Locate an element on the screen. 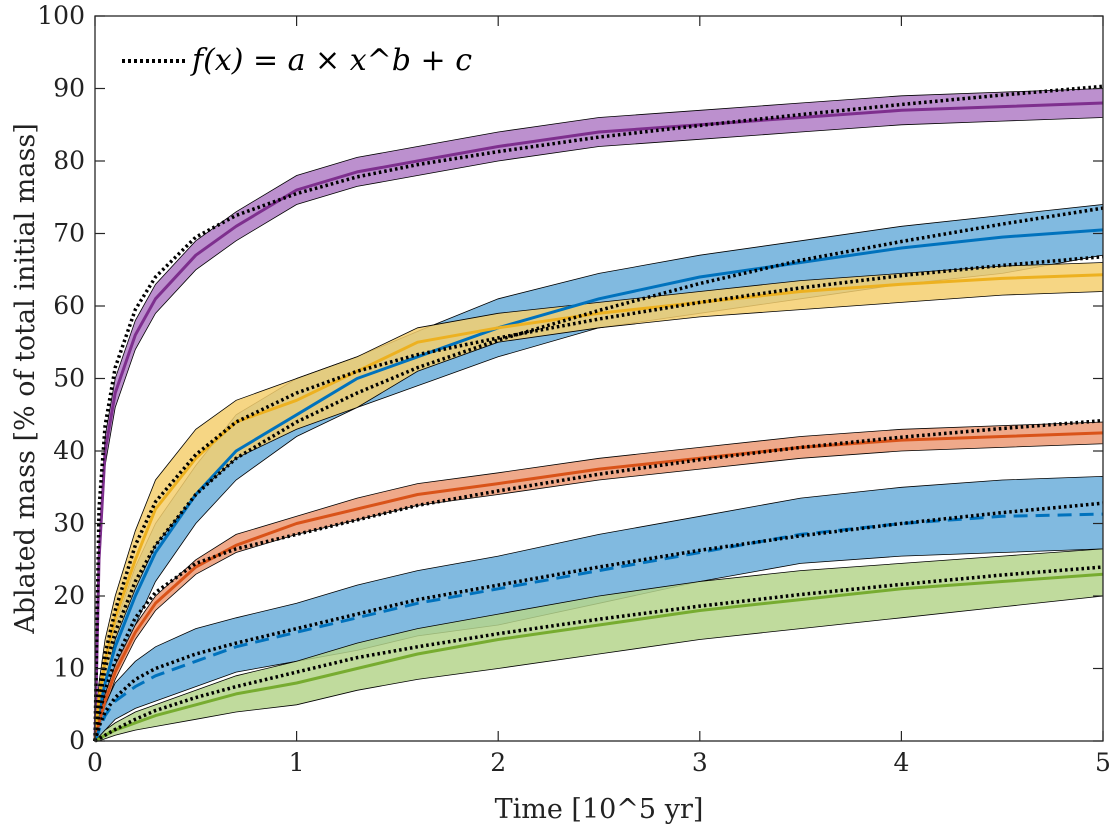 The image size is (1120, 840). x-tick-label: 4 is located at coordinates (901, 762).